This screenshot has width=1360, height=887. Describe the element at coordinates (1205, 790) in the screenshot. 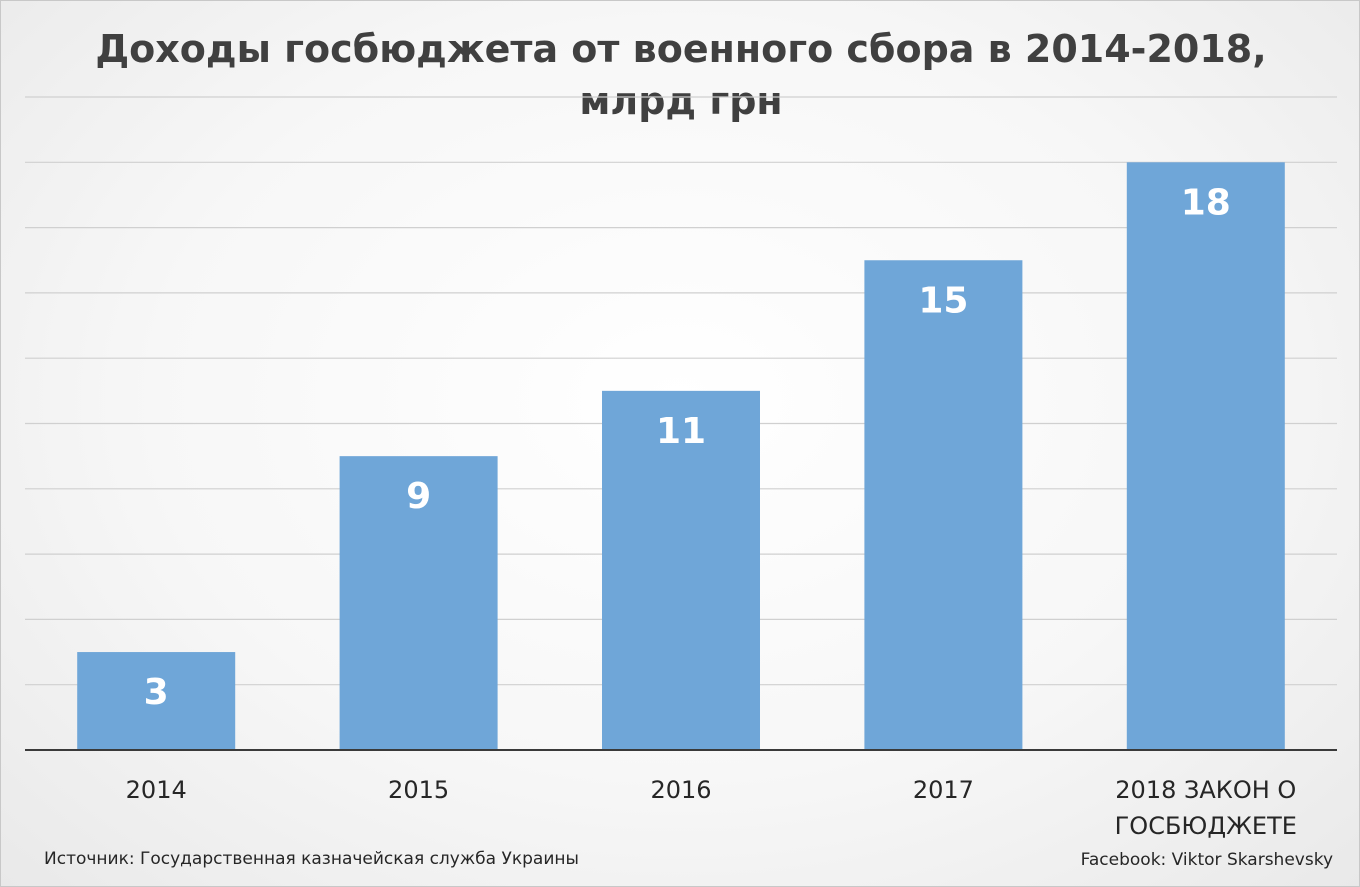

I see `category-label-line: 2018 ЗАКОН О` at that location.